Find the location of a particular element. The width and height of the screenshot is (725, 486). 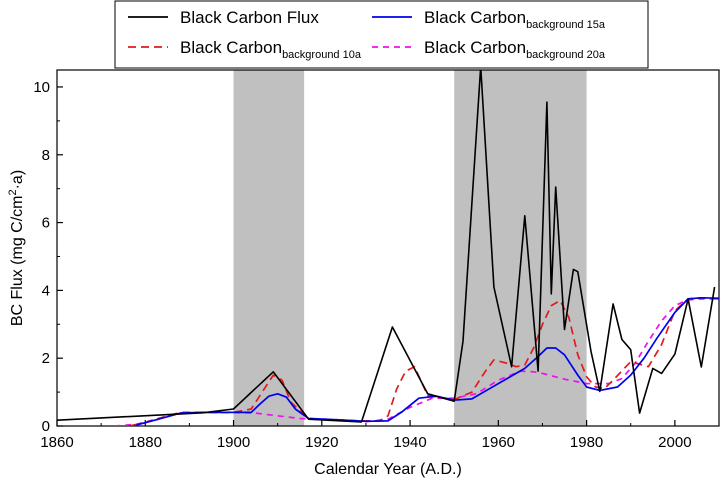

x-tick-label: 1940 is located at coordinates (409, 442).